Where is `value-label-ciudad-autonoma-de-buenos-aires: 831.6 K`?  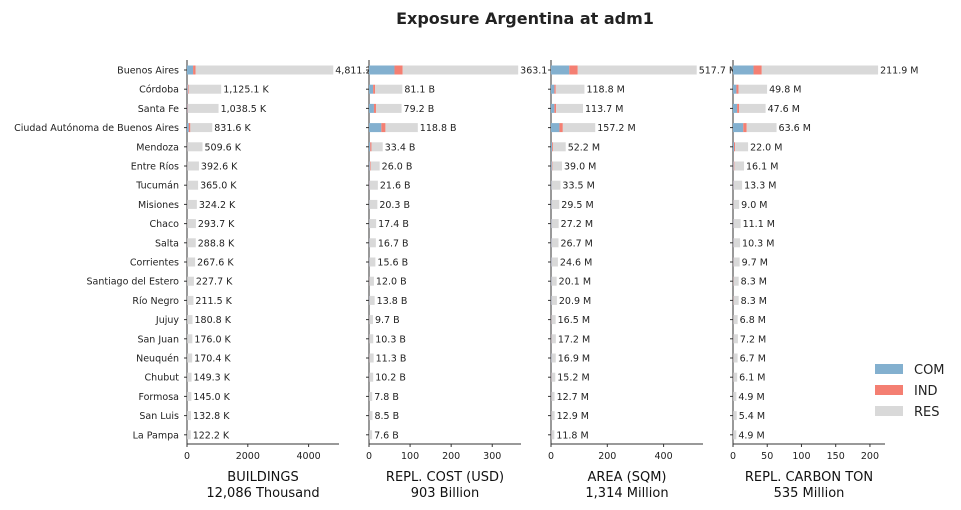
value-label-ciudad-autonoma-de-buenos-aires: 831.6 K is located at coordinates (232, 128).